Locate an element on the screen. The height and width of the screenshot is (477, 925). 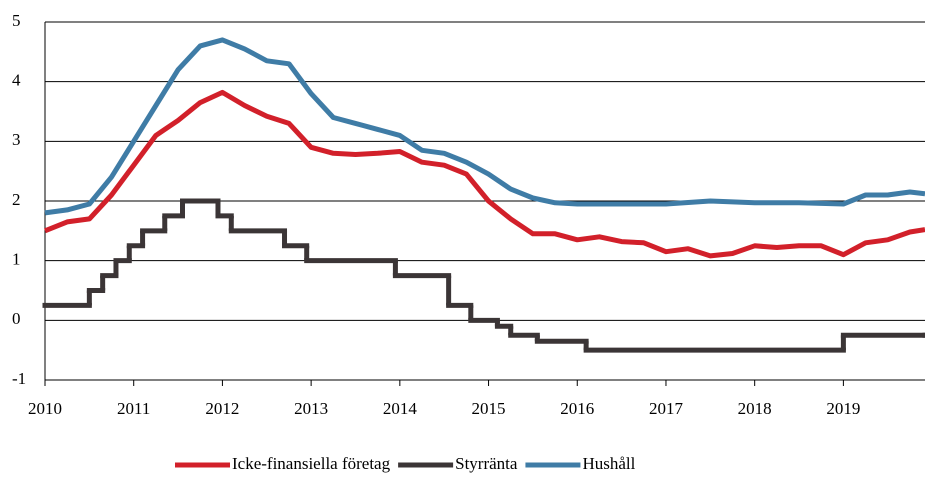
x-tick-label: 2018 is located at coordinates (755, 408).